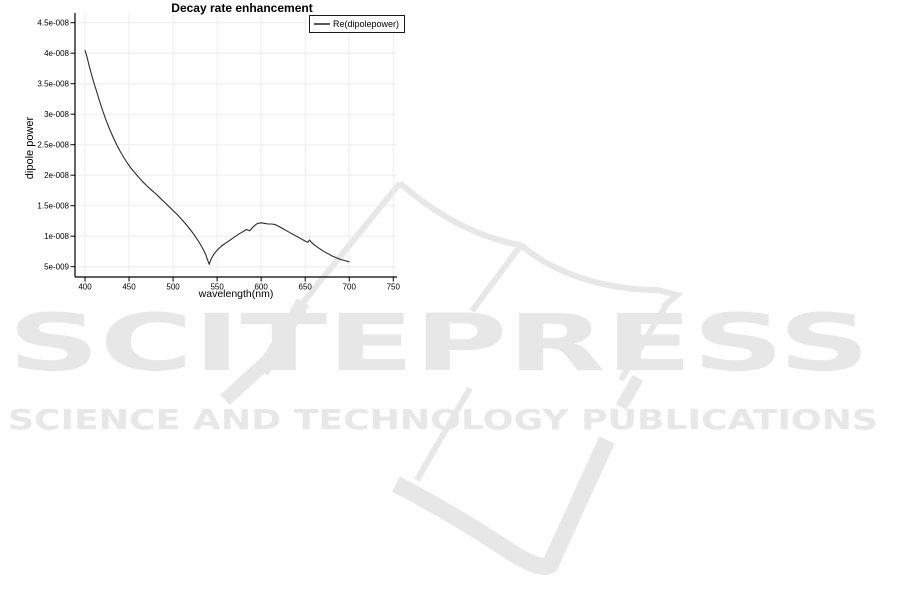 The width and height of the screenshot is (901, 608). Describe the element at coordinates (460, 214) in the screenshot. I see `book-outline-roof-a` at that location.